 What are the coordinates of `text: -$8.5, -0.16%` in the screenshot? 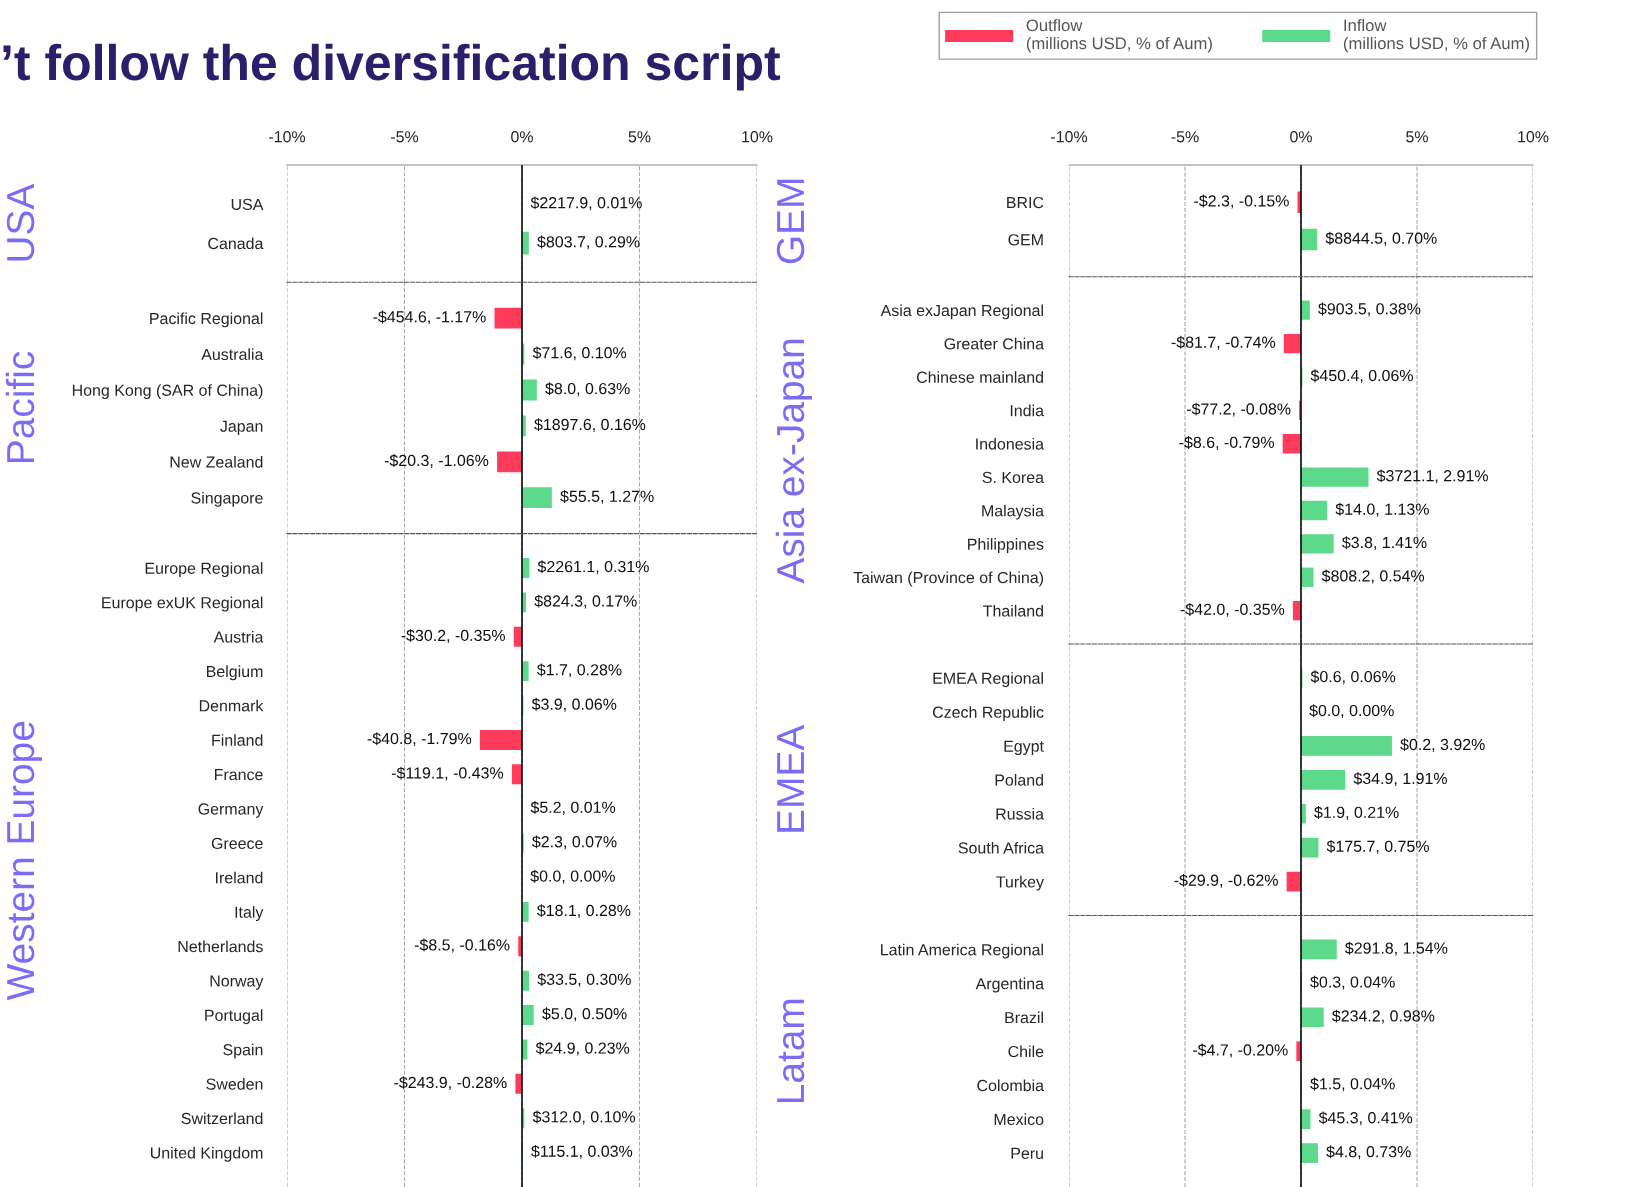 It's located at (462, 945).